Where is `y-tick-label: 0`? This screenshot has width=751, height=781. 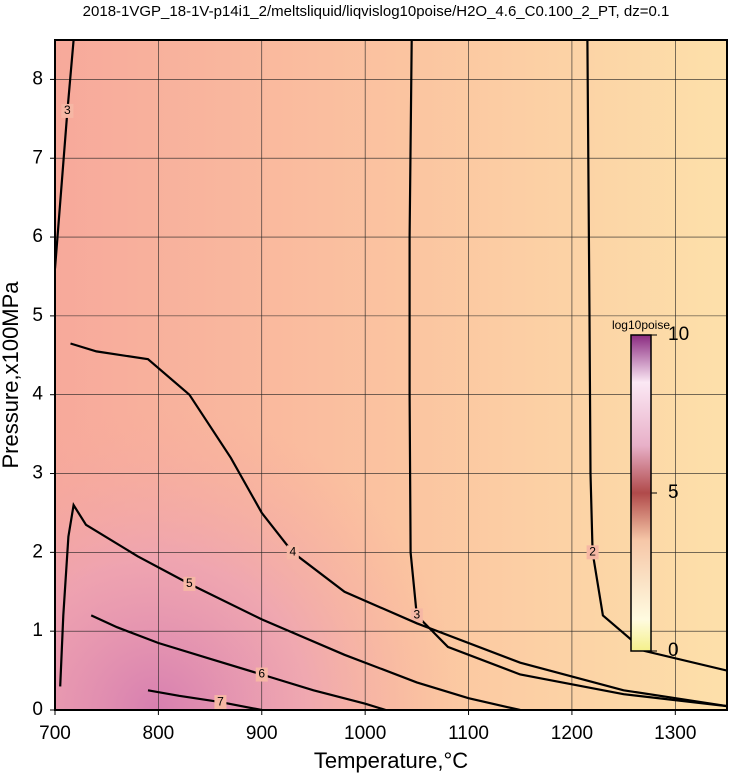
y-tick-label: 0 is located at coordinates (37, 709).